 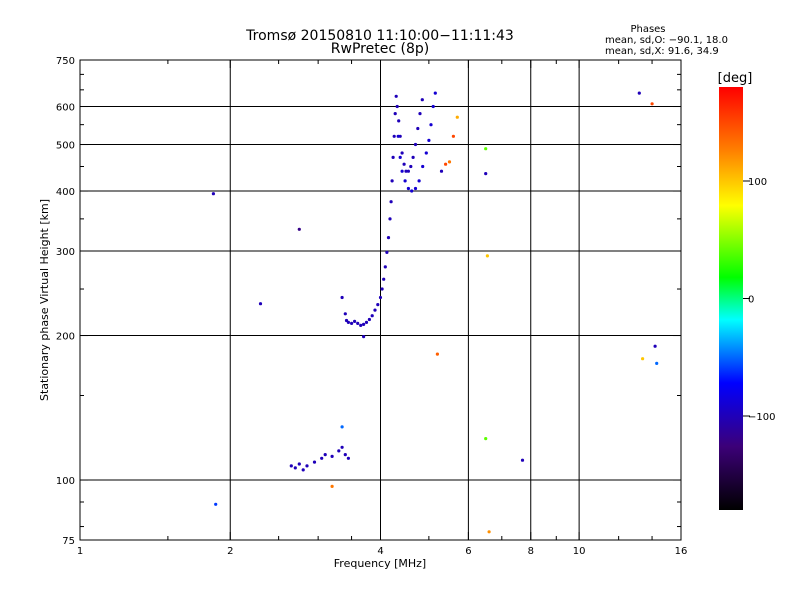 What do you see at coordinates (44, 300) in the screenshot?
I see `y-axis-label: Stationary phase Virtual Height [km]` at bounding box center [44, 300].